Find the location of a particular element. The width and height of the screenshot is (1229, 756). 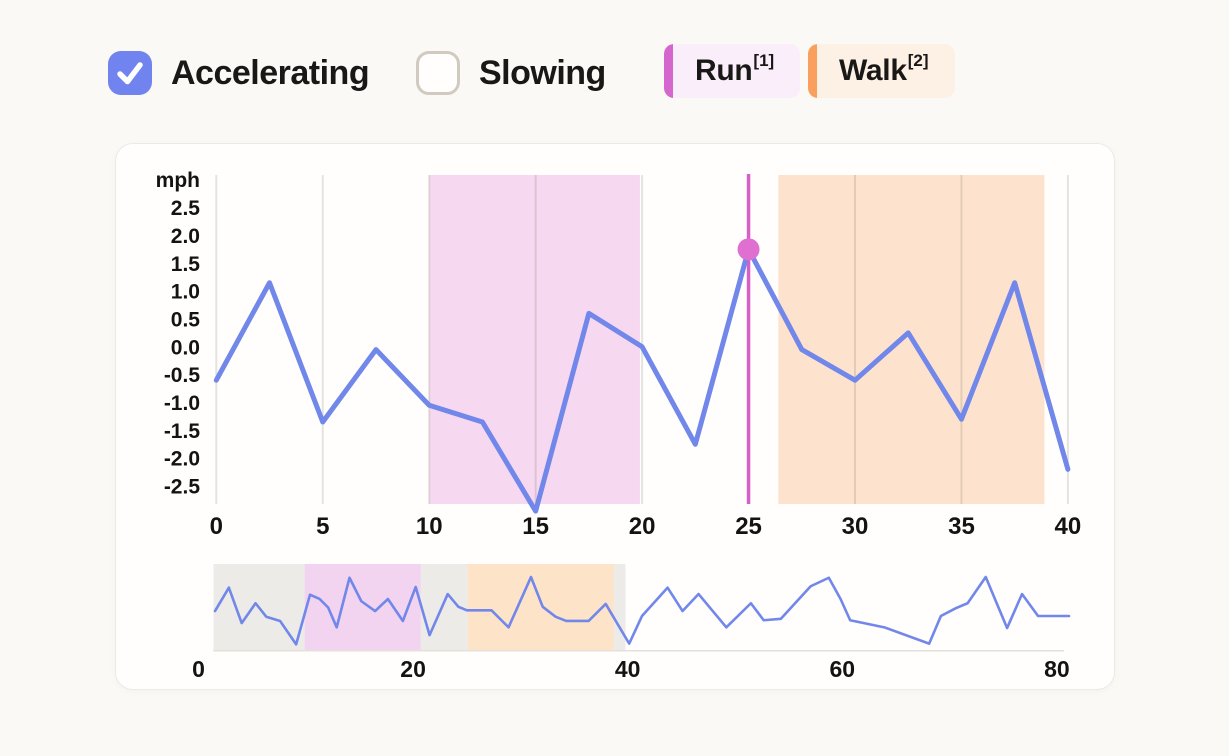

y-tick-label: 1.5 is located at coordinates (186, 264).